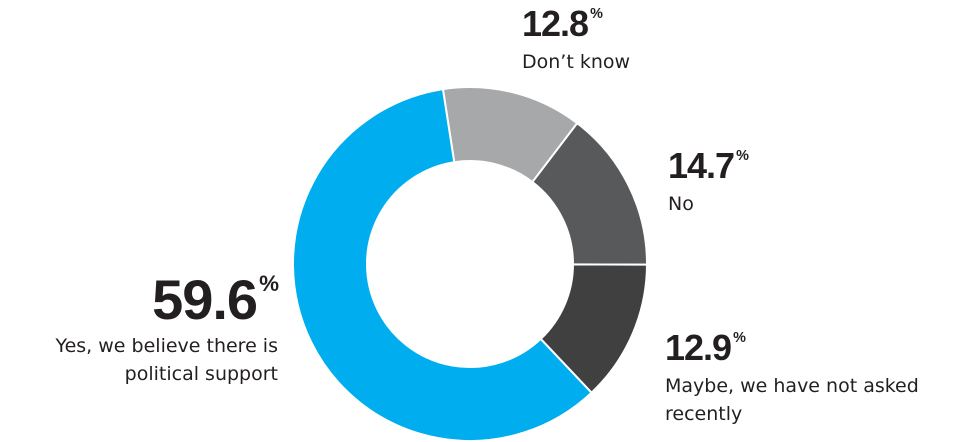 The width and height of the screenshot is (970, 442). Describe the element at coordinates (793, 166) in the screenshot. I see `value-label: 14.7%` at that location.